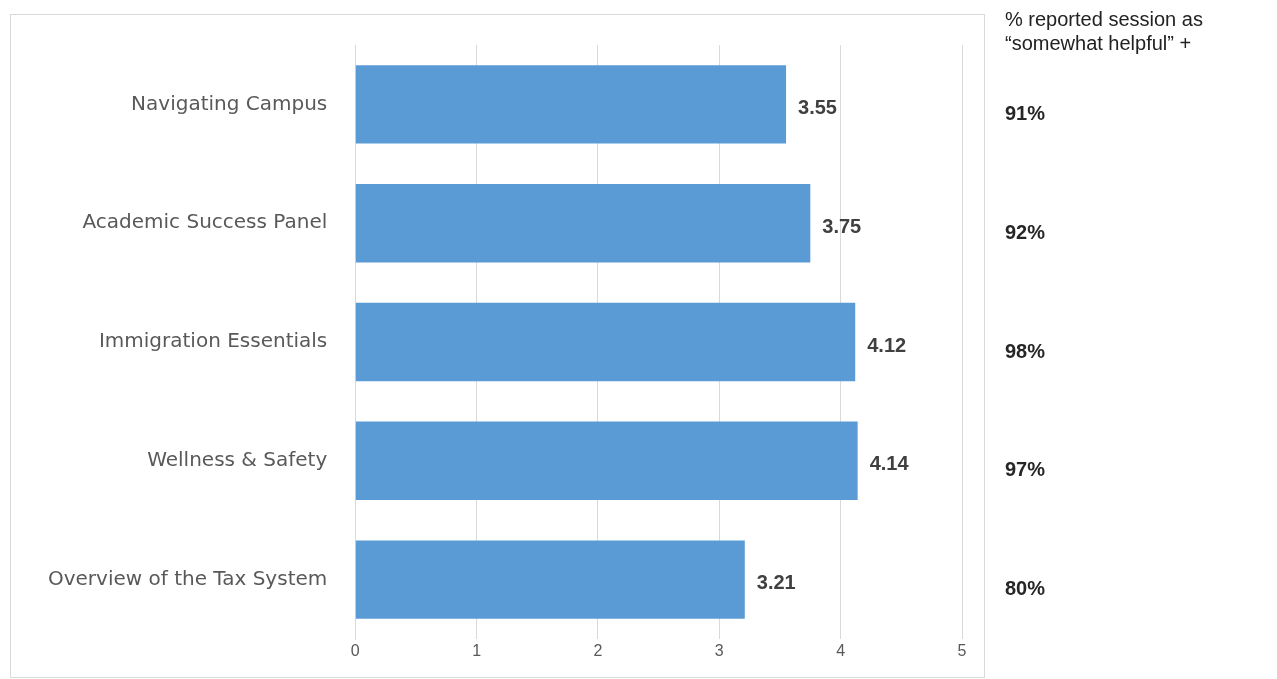 The width and height of the screenshot is (1277, 679). What do you see at coordinates (842, 225) in the screenshot?
I see `data-label: 3.75` at bounding box center [842, 225].